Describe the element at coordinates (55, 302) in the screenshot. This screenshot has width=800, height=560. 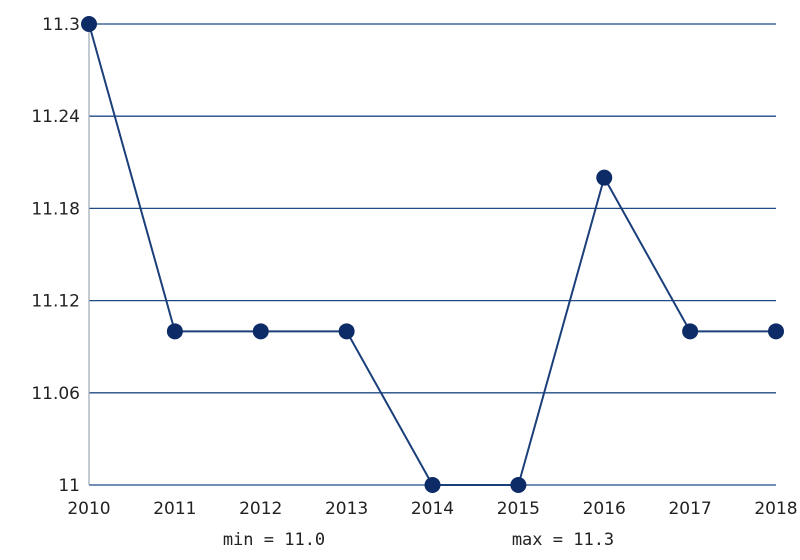
I see `y-tick-label: 11.12` at that location.